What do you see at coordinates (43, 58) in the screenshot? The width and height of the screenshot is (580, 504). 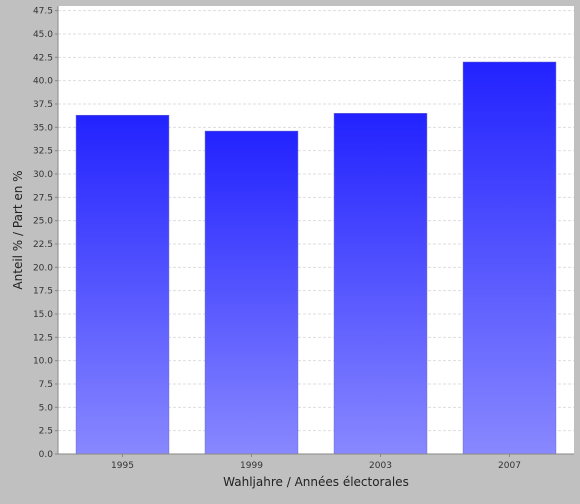 I see `y-tick-label: 42.5` at bounding box center [43, 58].